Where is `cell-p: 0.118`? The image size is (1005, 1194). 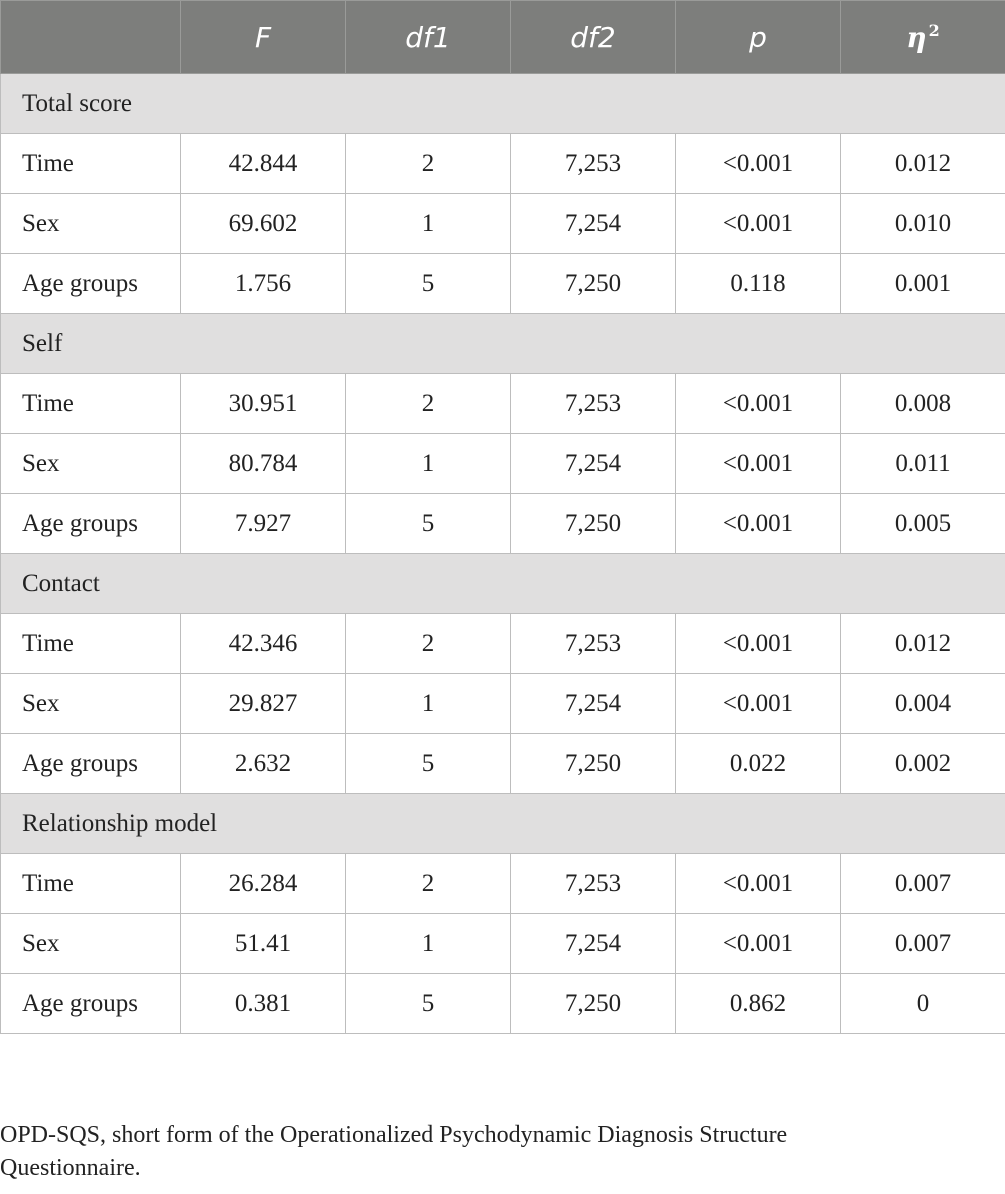 cell-p: 0.118 is located at coordinates (758, 283).